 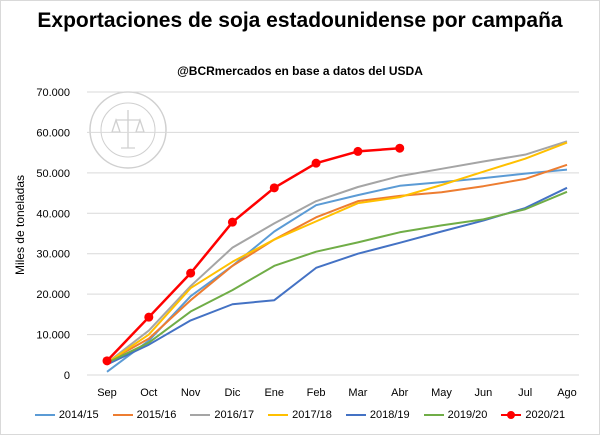 I want to click on y-tick-label: 10.000, so click(x=53, y=336).